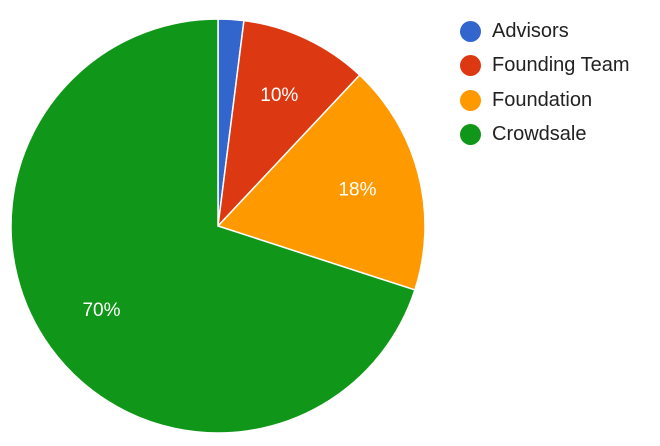 The height and width of the screenshot is (446, 660). What do you see at coordinates (357, 190) in the screenshot?
I see `slice-label-foundation: 18%` at bounding box center [357, 190].